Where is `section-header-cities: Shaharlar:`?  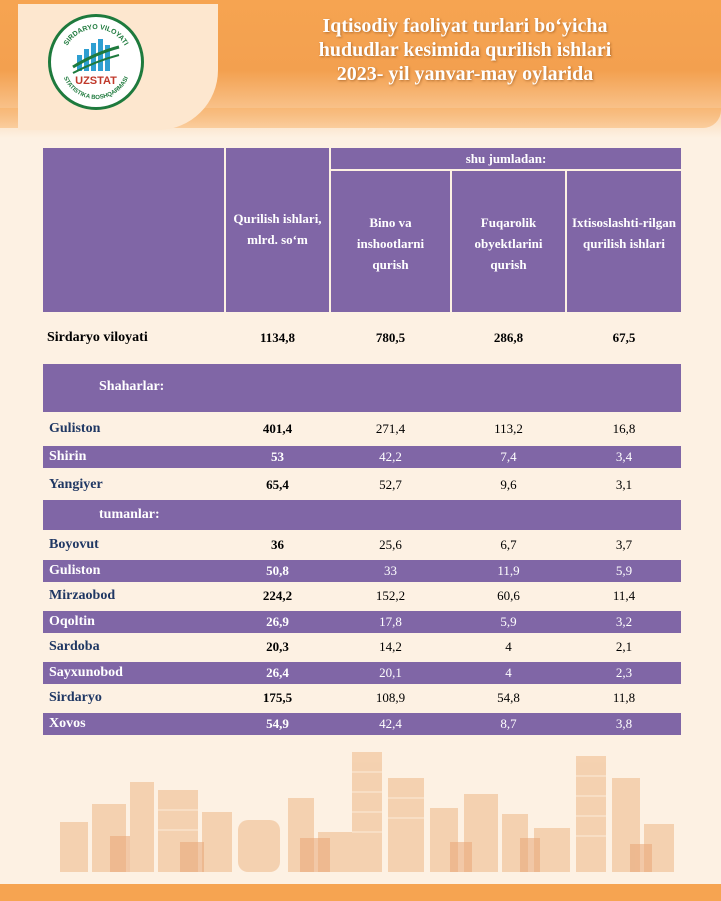
section-header-cities: Shaharlar: is located at coordinates (362, 388).